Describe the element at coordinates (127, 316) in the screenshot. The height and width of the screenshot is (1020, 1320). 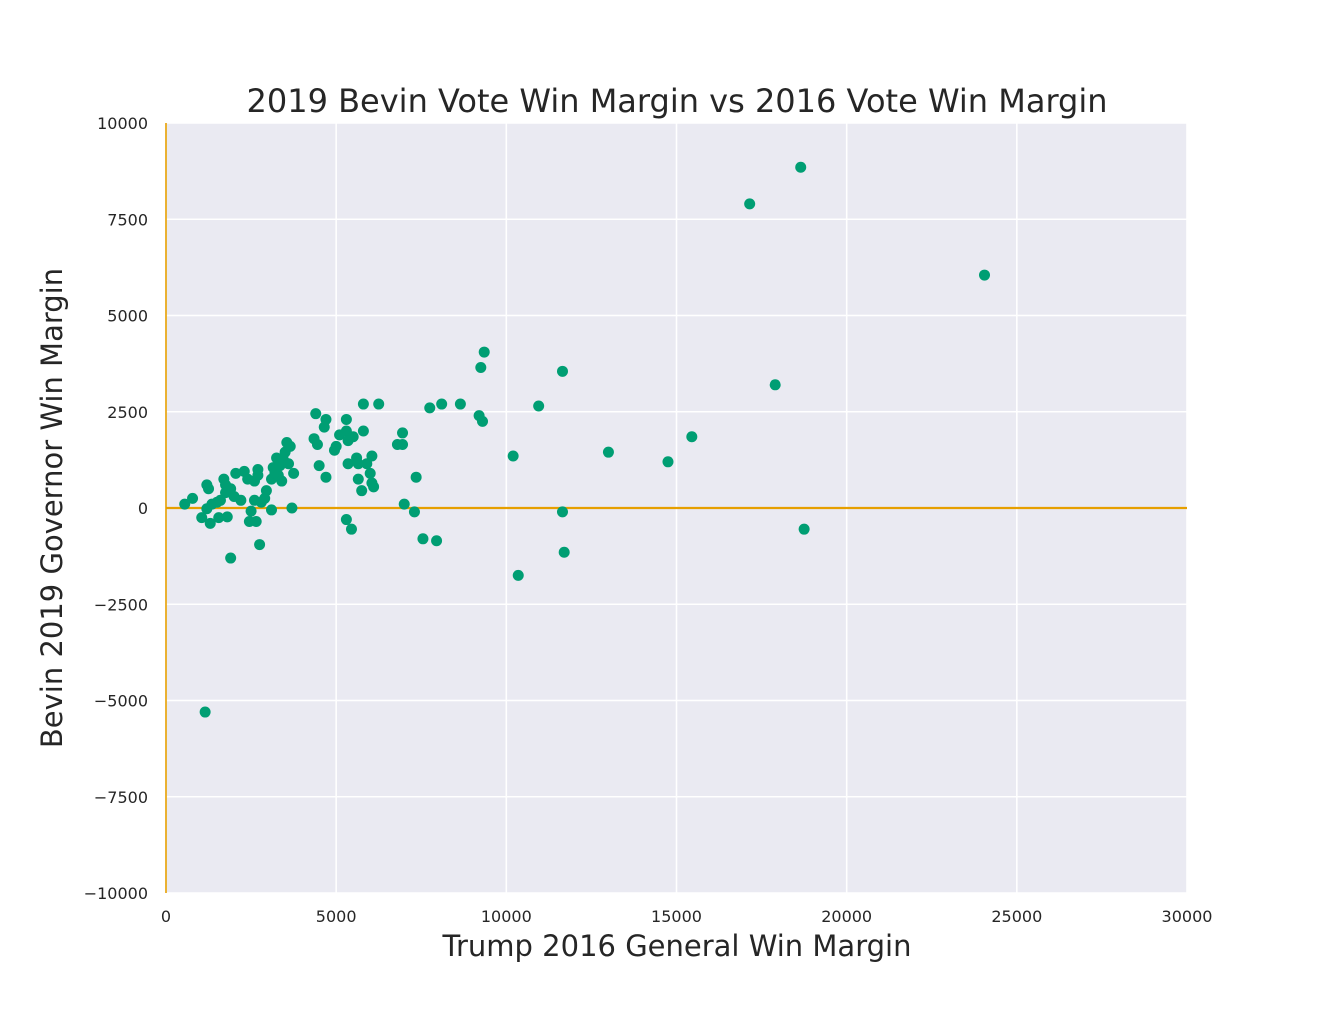
I see `y-tick-label: 5000` at that location.